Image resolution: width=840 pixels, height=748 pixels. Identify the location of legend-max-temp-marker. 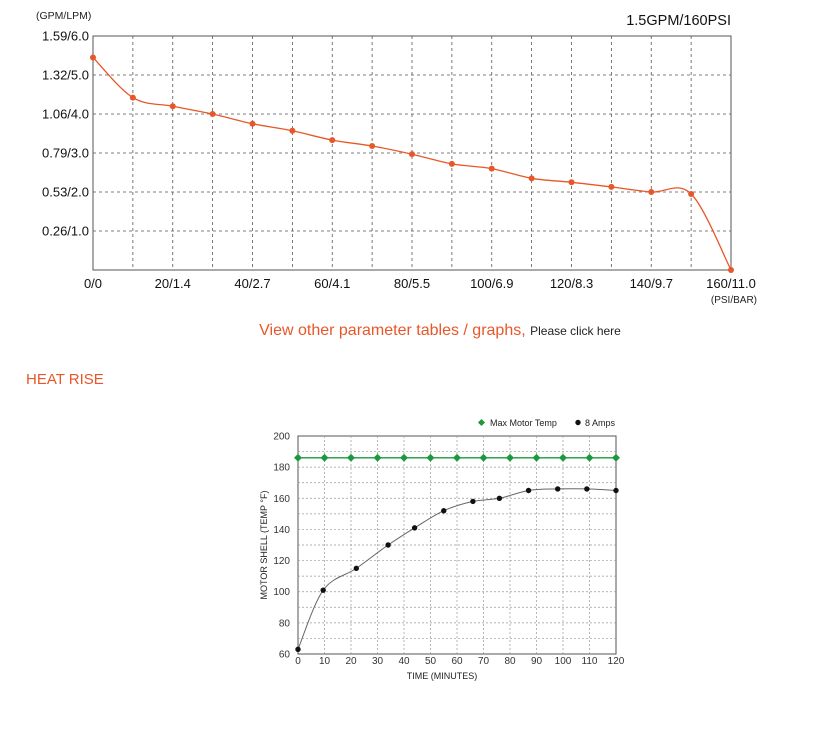
(481, 422).